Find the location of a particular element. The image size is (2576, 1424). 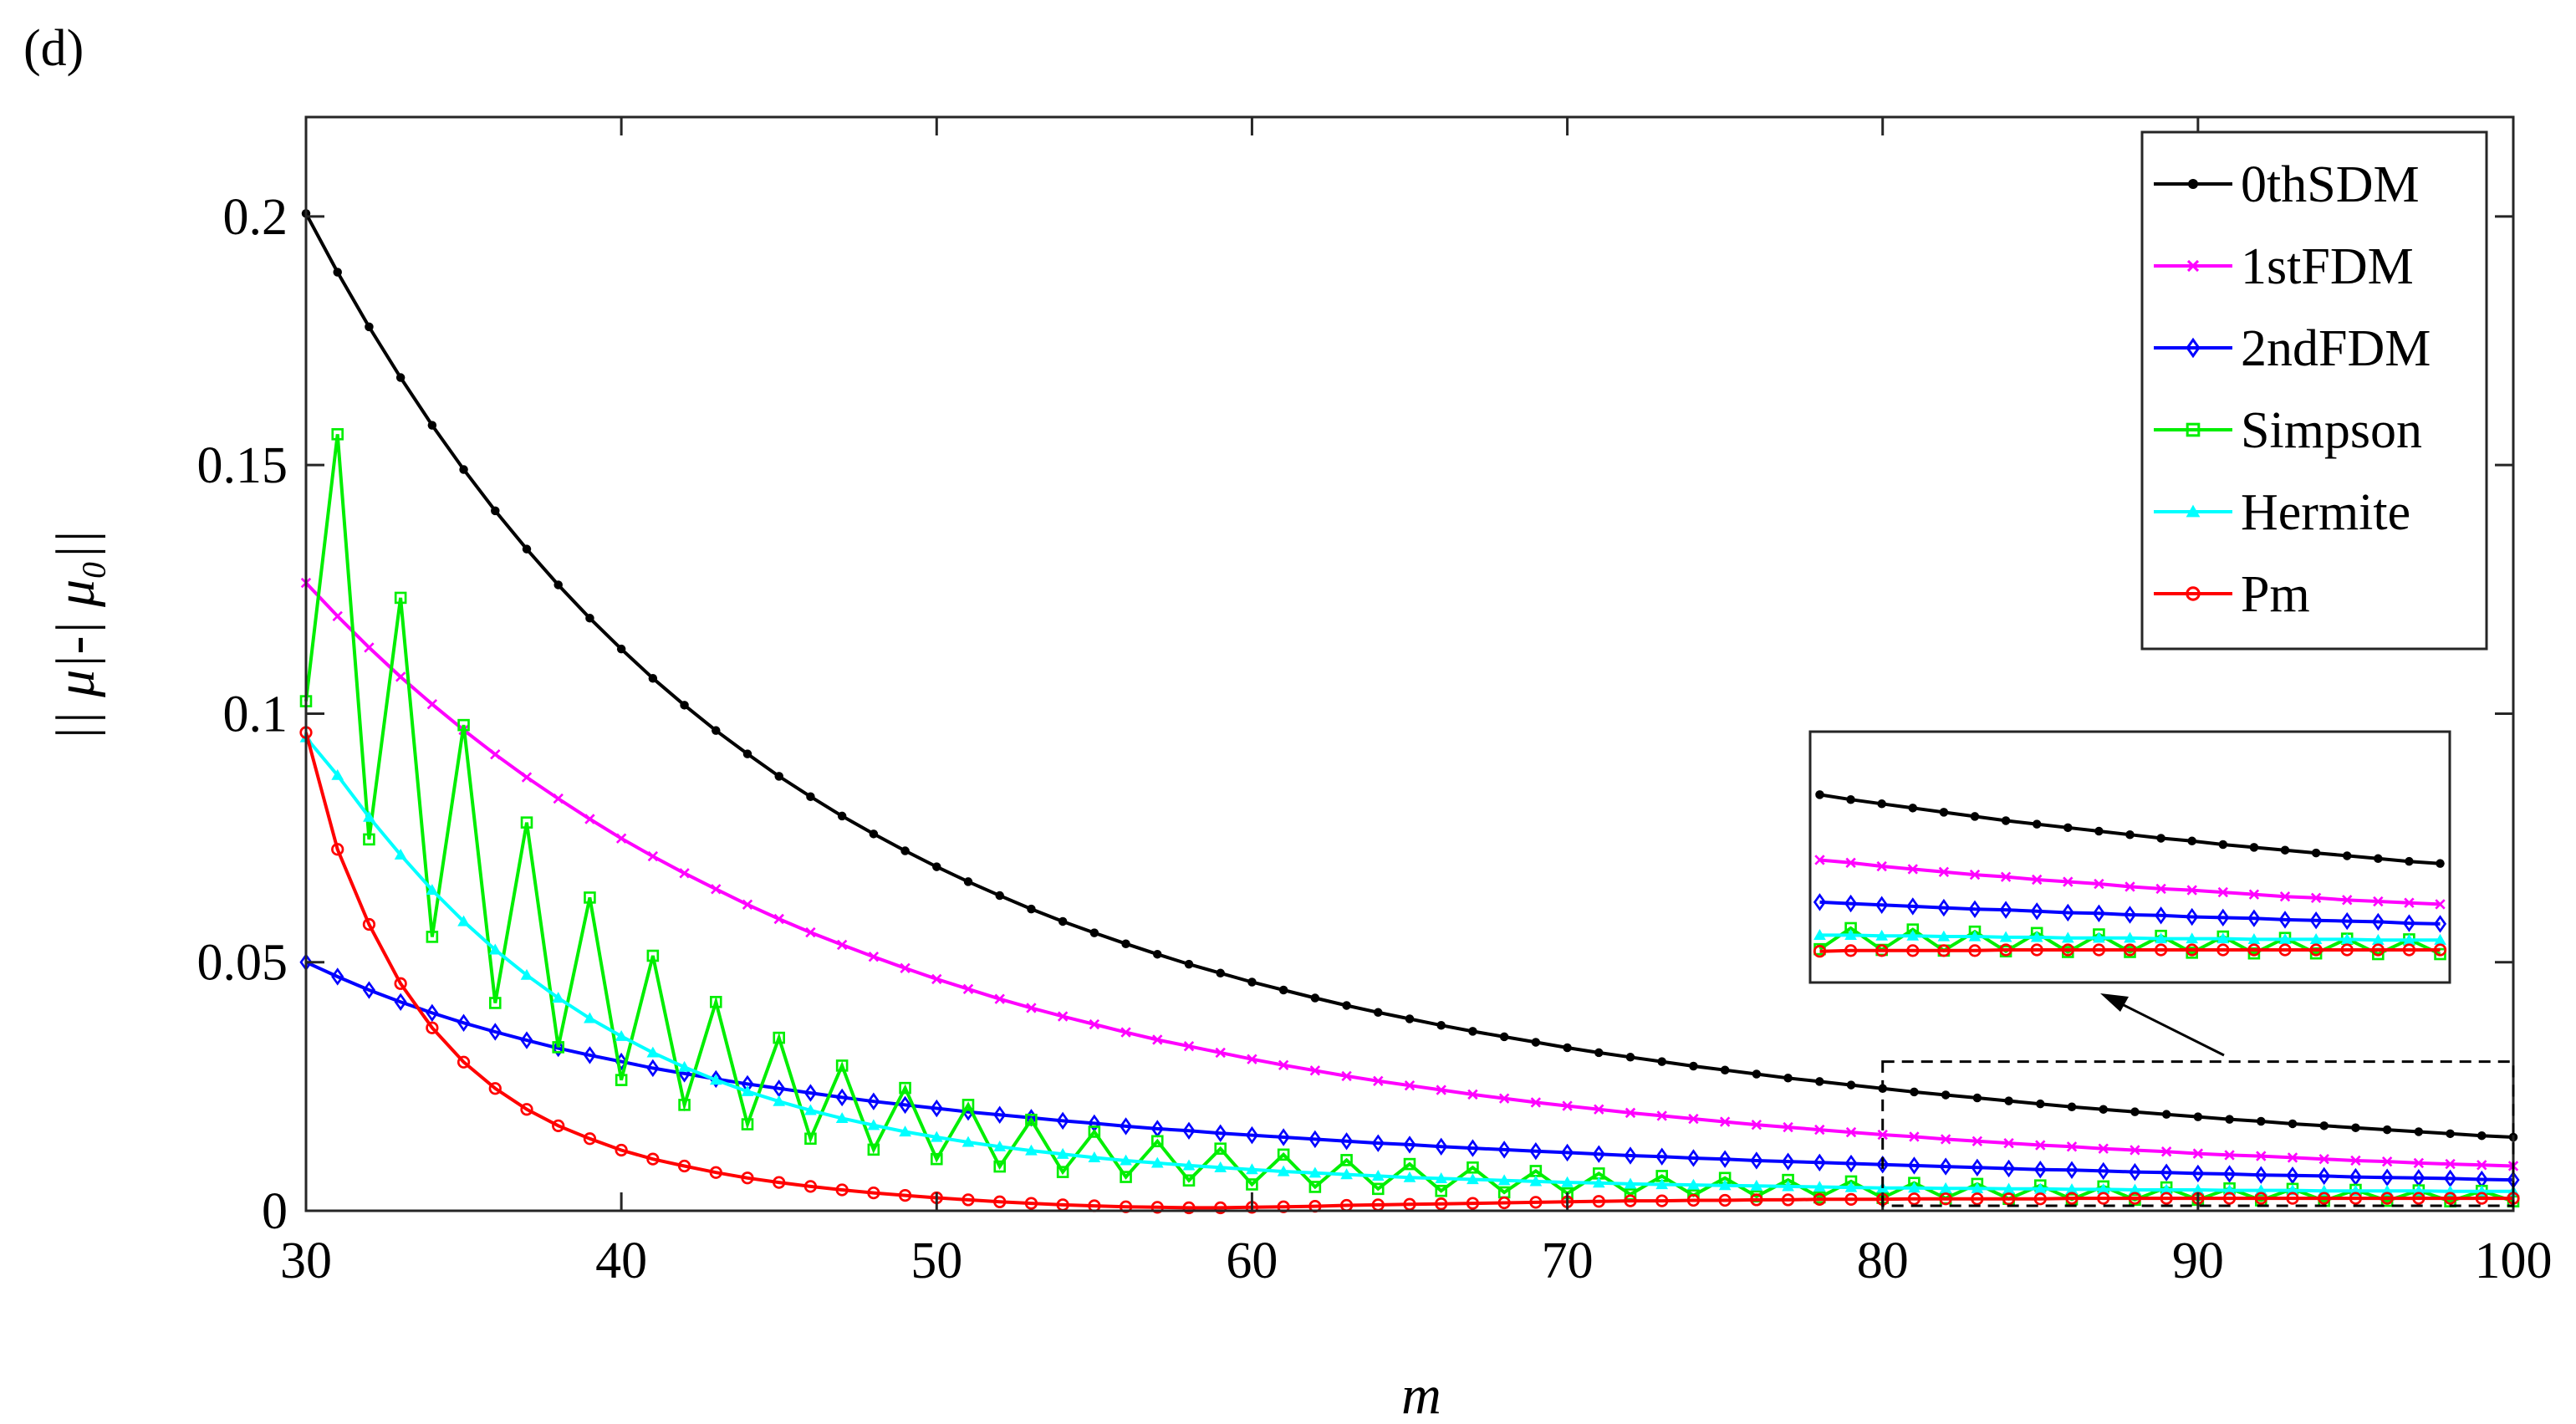

inset-series-hermite is located at coordinates (2129, 937).